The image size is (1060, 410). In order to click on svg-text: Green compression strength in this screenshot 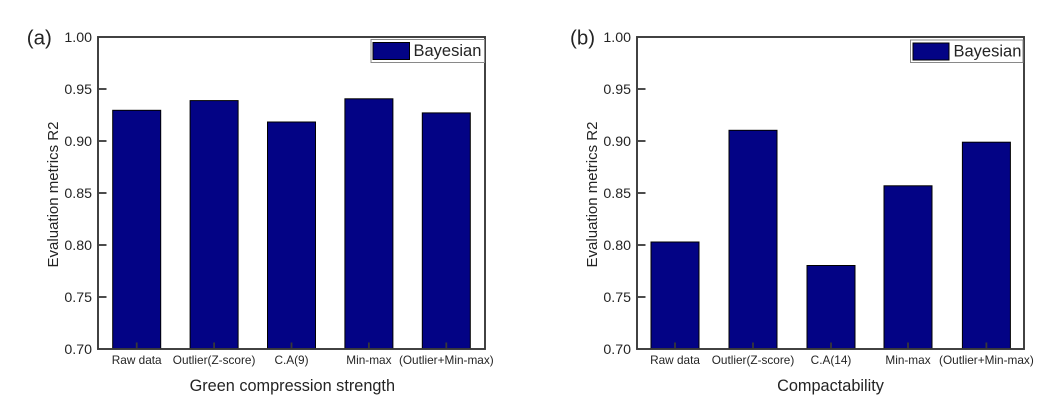, I will do `click(292, 386)`.